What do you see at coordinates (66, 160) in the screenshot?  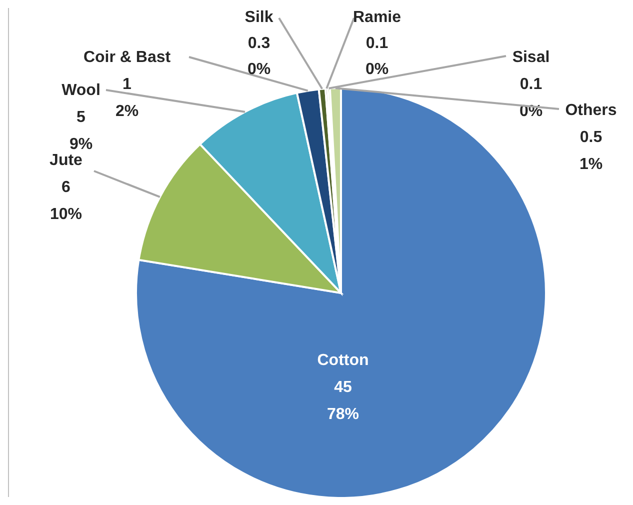 I see `slice-label: Jute` at bounding box center [66, 160].